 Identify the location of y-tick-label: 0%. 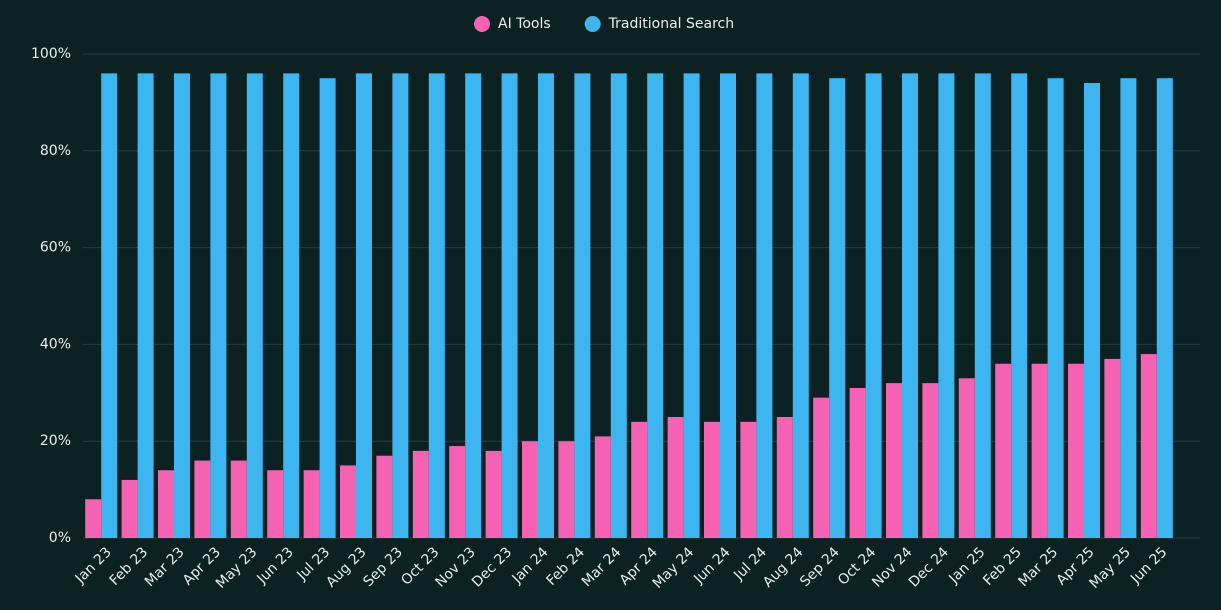
(60, 538).